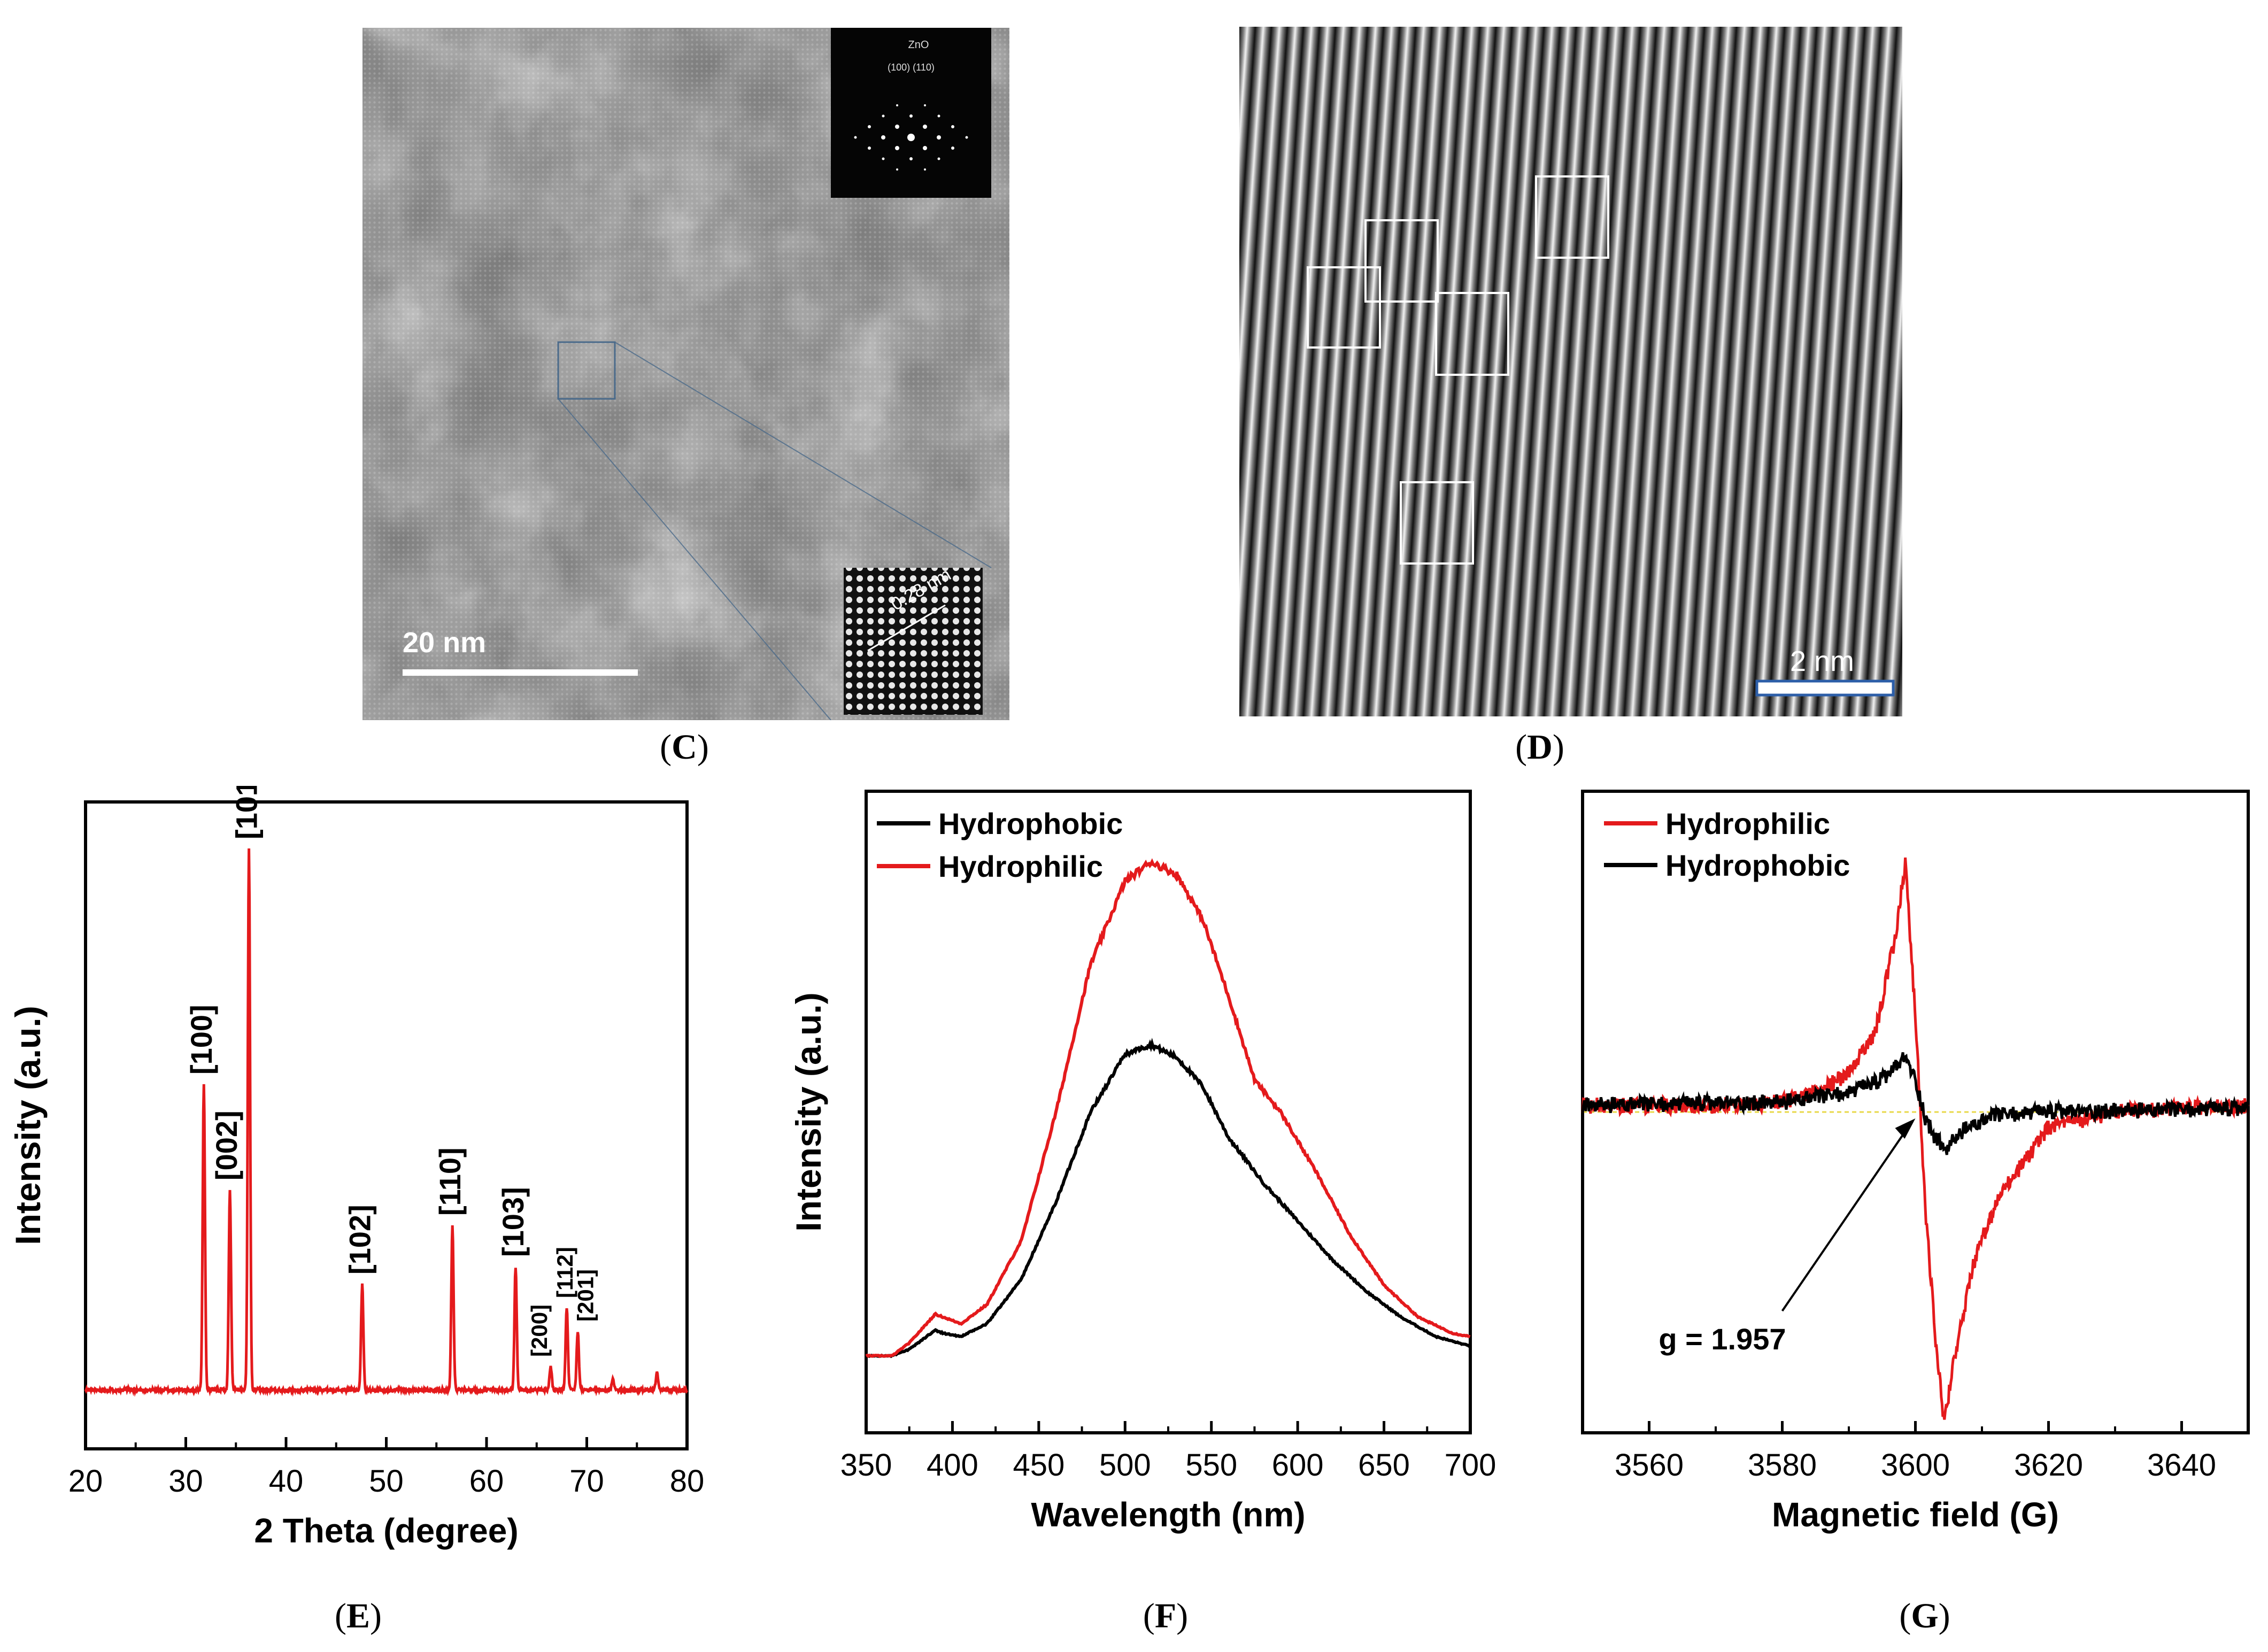 The width and height of the screenshot is (2268, 1652). I want to click on pl-series-hydrophilic, so click(1168, 1108).